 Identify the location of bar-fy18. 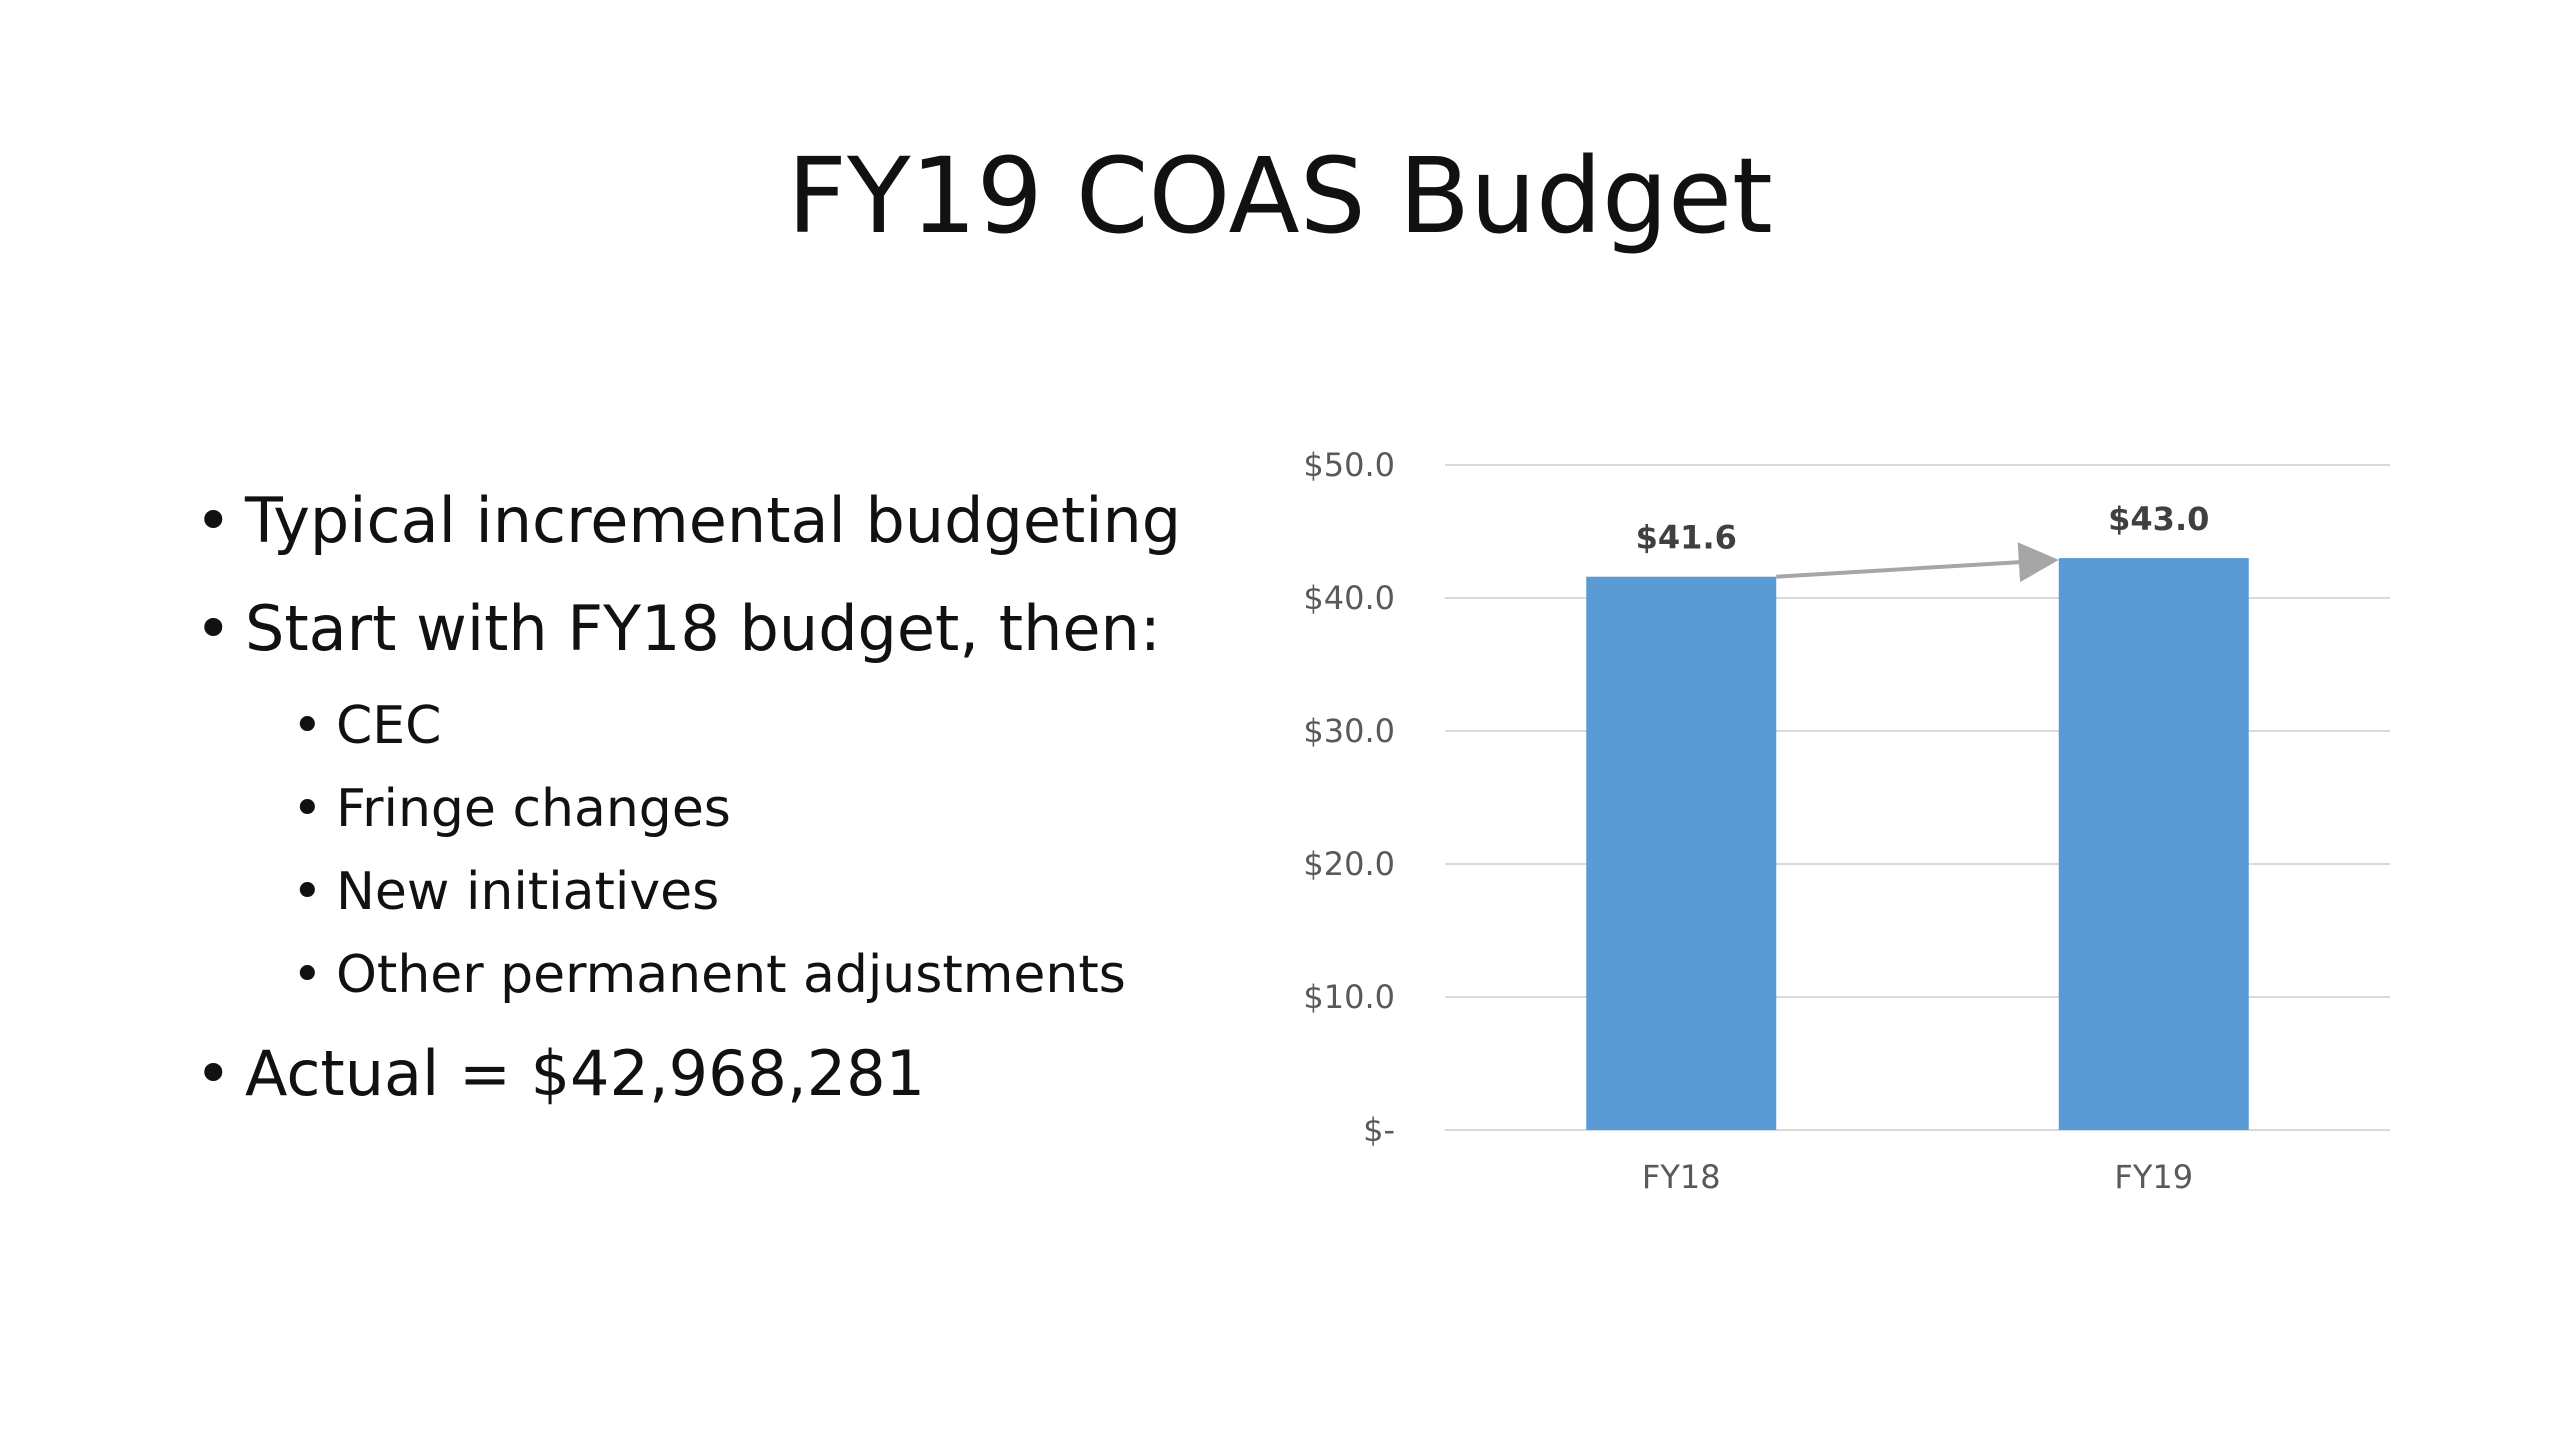
(1681, 853).